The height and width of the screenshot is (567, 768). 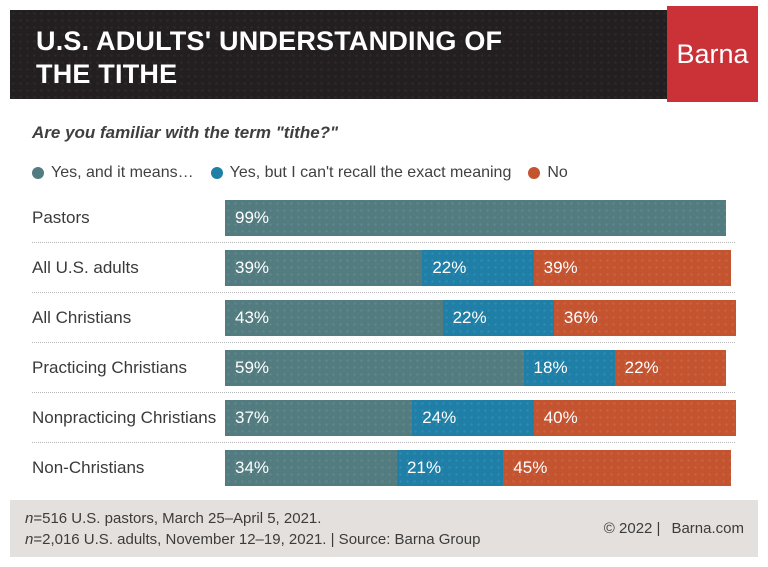 I want to click on page-title-line1: U.S. ADULTS' UNDERSTANDING OF, so click(x=269, y=41).